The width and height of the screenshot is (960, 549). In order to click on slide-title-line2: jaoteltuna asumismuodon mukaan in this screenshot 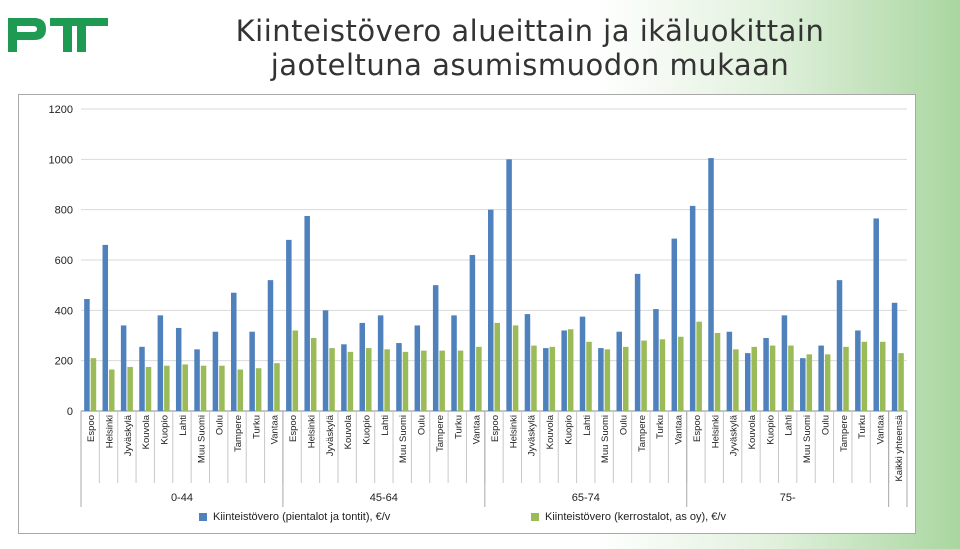, I will do `click(530, 65)`.